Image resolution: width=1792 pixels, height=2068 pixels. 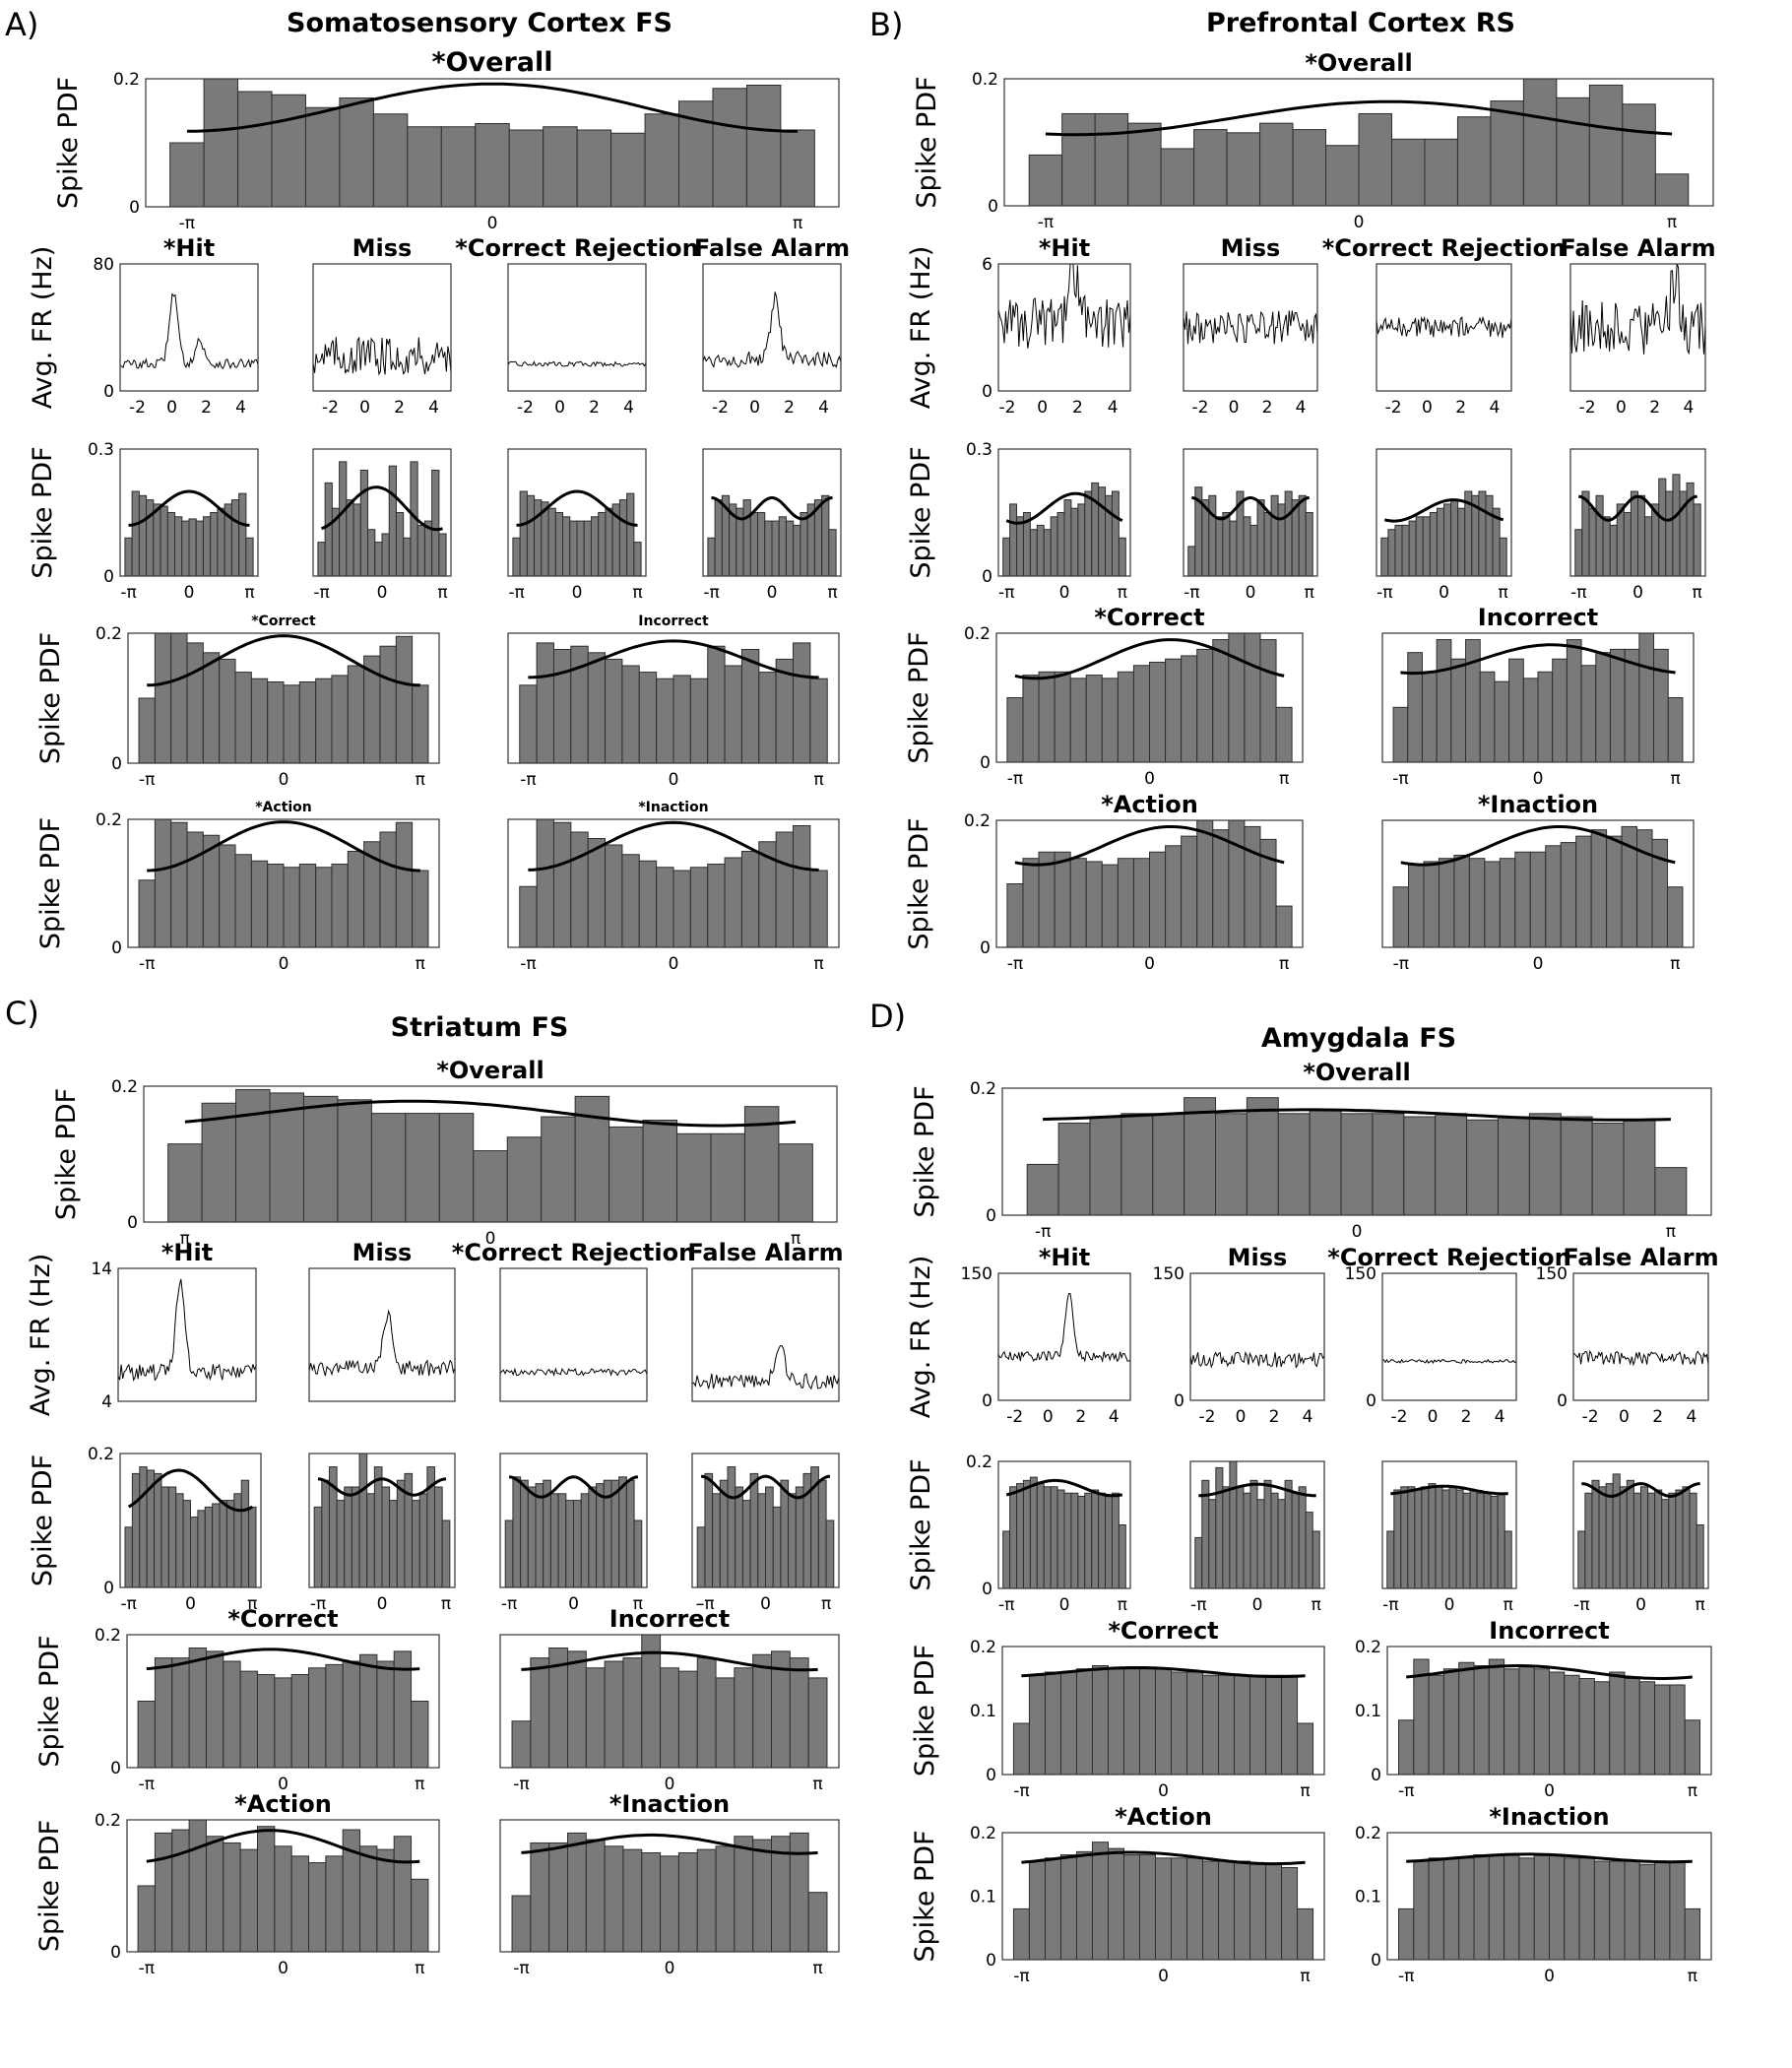 I want to click on chart-title: *Hit, so click(x=187, y=1252).